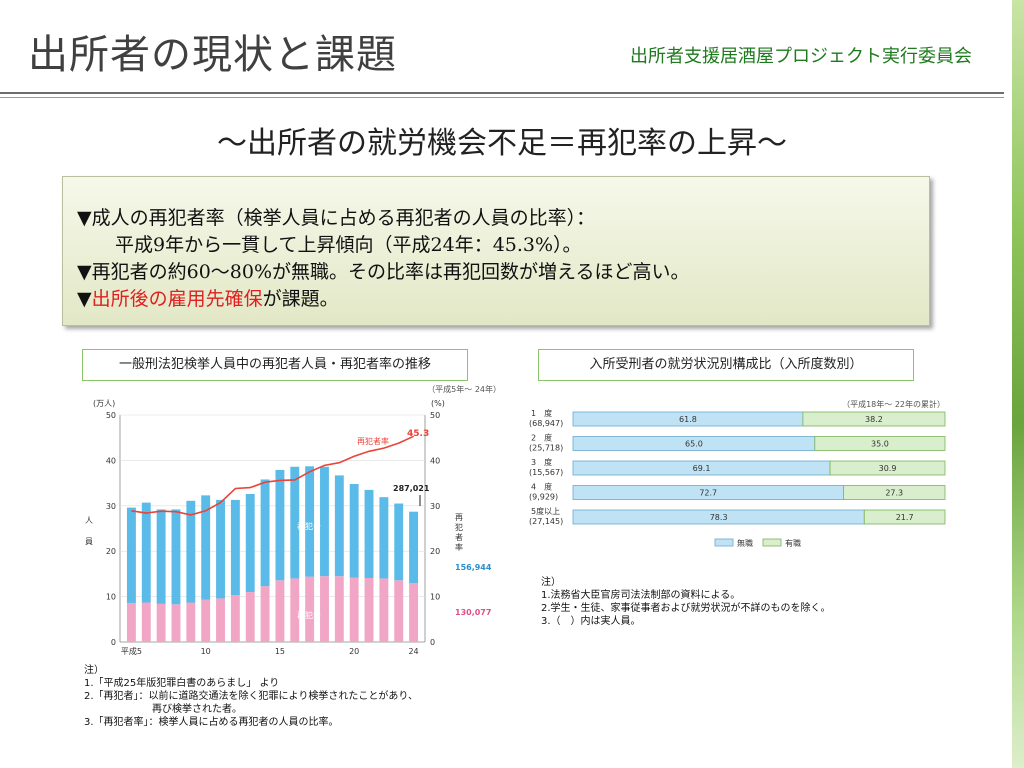 The height and width of the screenshot is (768, 1024). What do you see at coordinates (111, 551) in the screenshot?
I see `y-tick-label-left: 20` at bounding box center [111, 551].